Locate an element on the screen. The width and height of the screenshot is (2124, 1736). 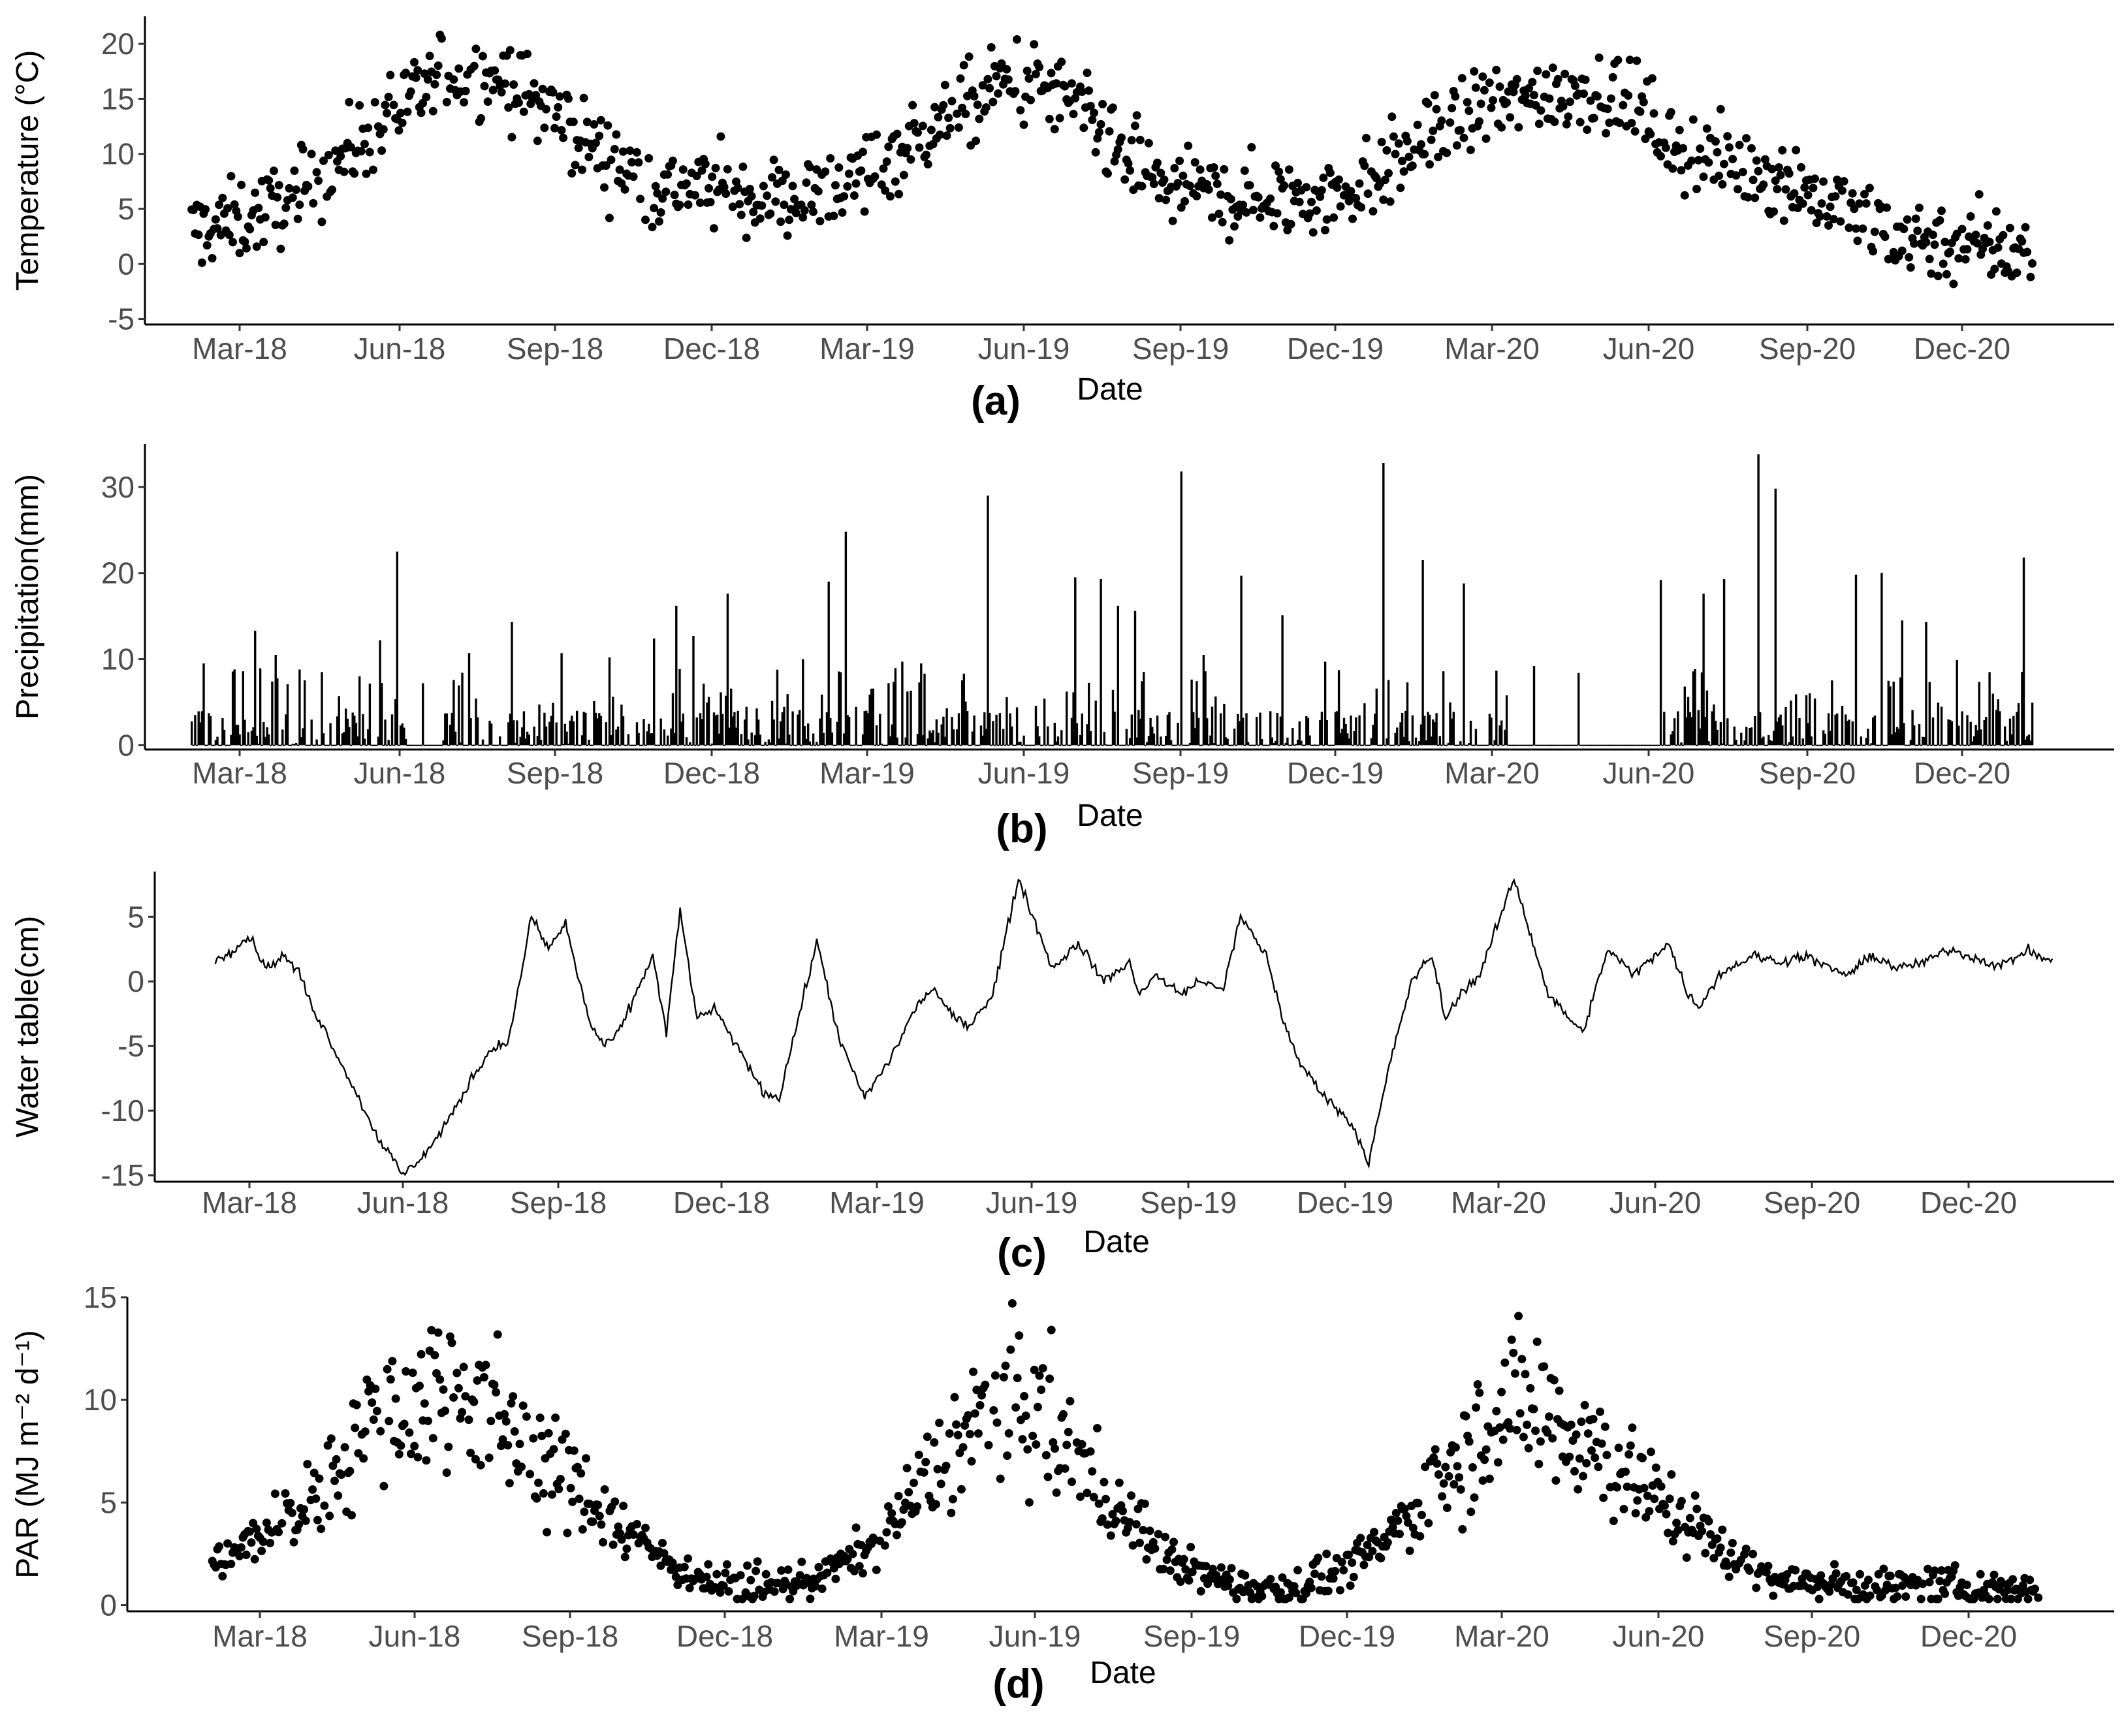
y-tick-label: 5 is located at coordinates (108, 1502).